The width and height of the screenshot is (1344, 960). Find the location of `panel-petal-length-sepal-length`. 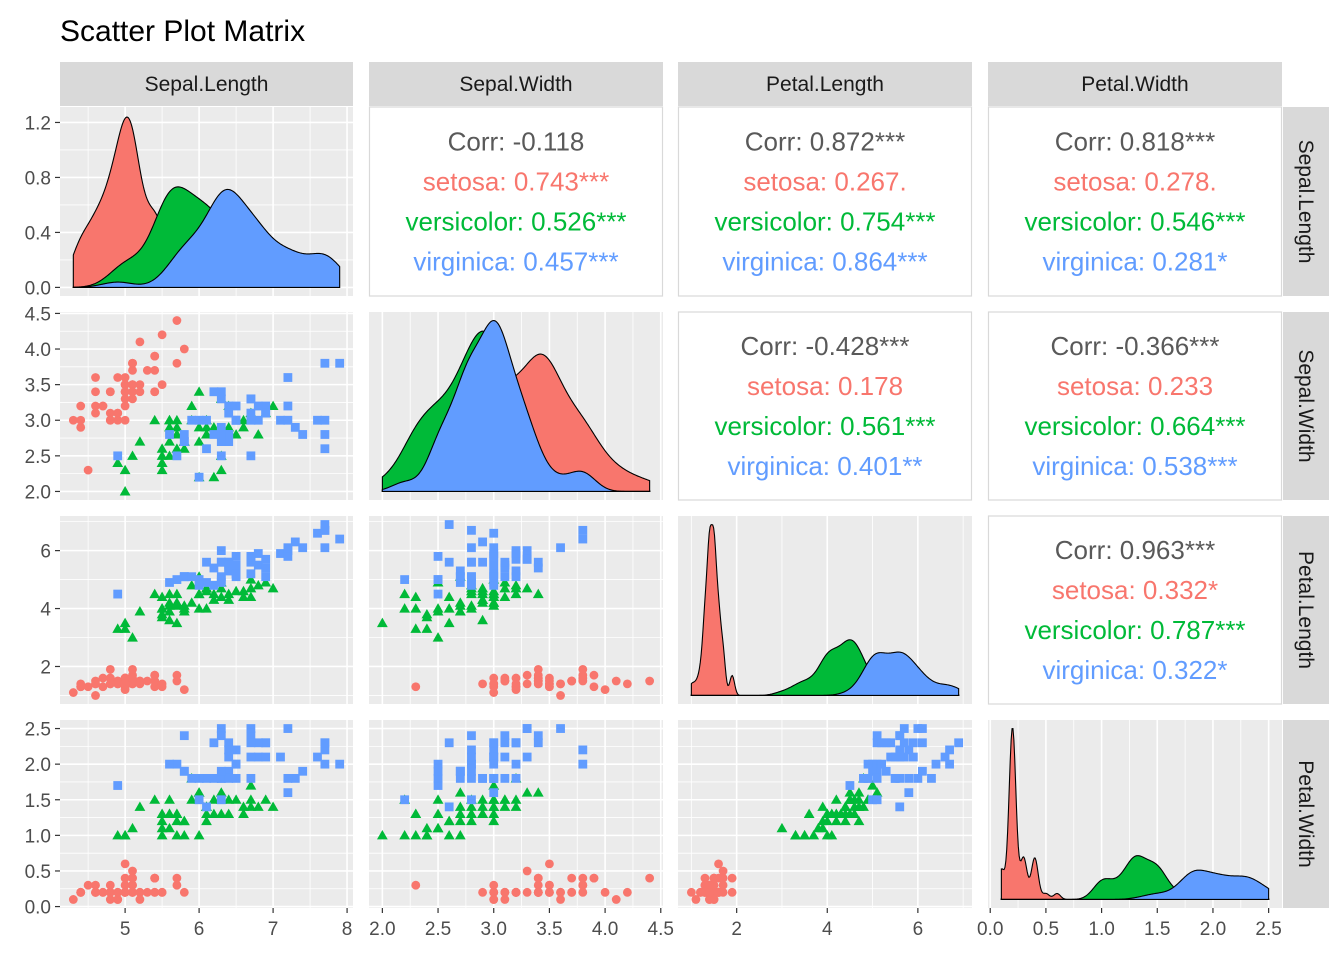

panel-petal-length-sepal-length is located at coordinates (206, 610).